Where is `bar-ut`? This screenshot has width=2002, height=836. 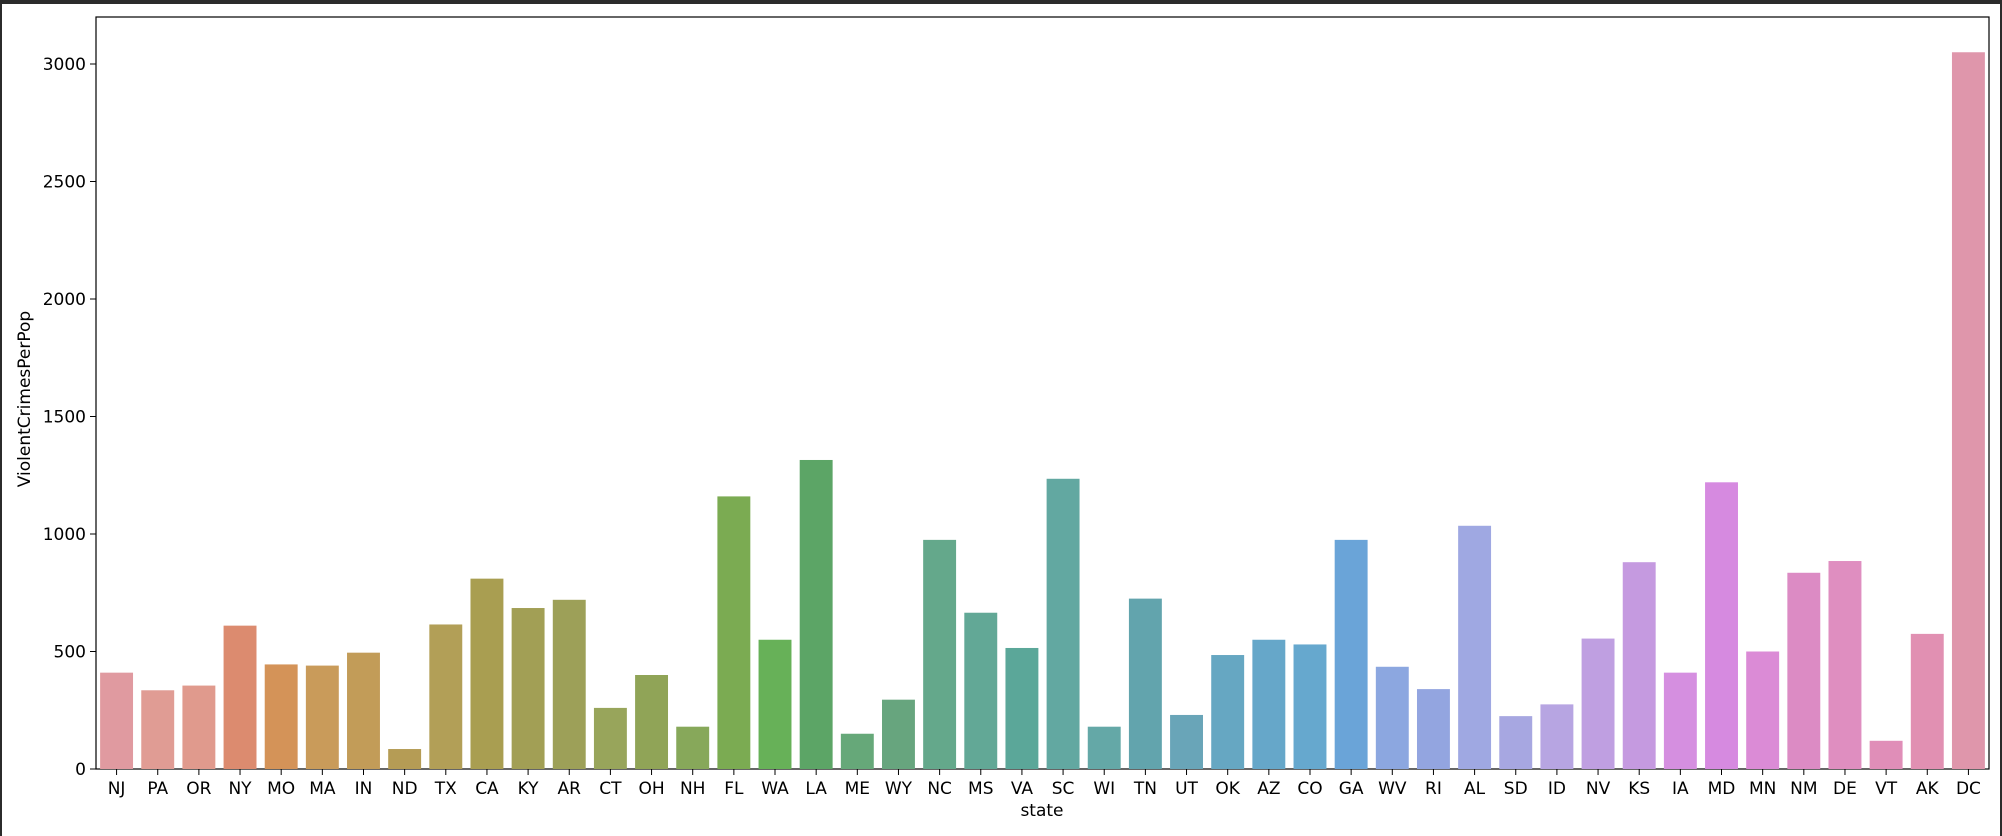 bar-ut is located at coordinates (1186, 741).